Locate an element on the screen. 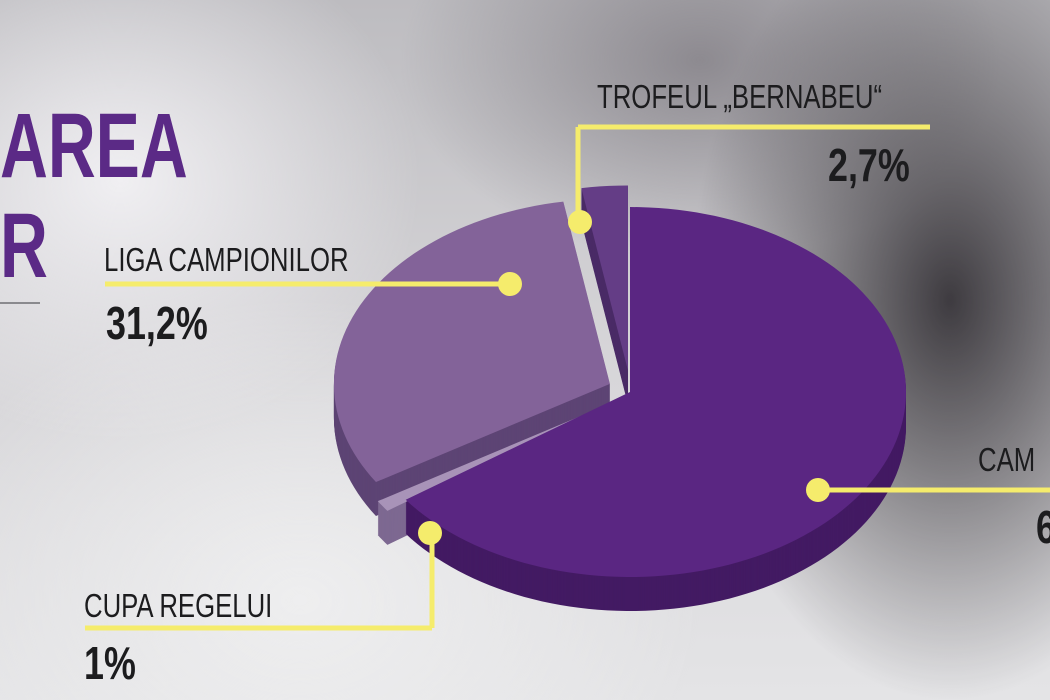 The width and height of the screenshot is (1050, 700). label-cupa: CUPA REGELUI is located at coordinates (178, 605).